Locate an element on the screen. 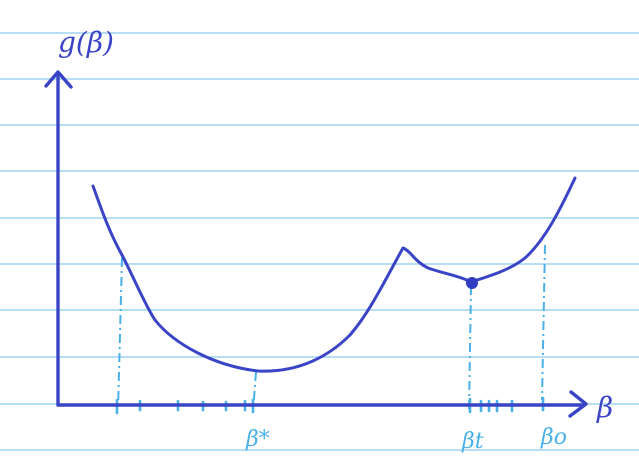 This screenshot has width=639, height=458. beta-star-label: β* is located at coordinates (257, 439).